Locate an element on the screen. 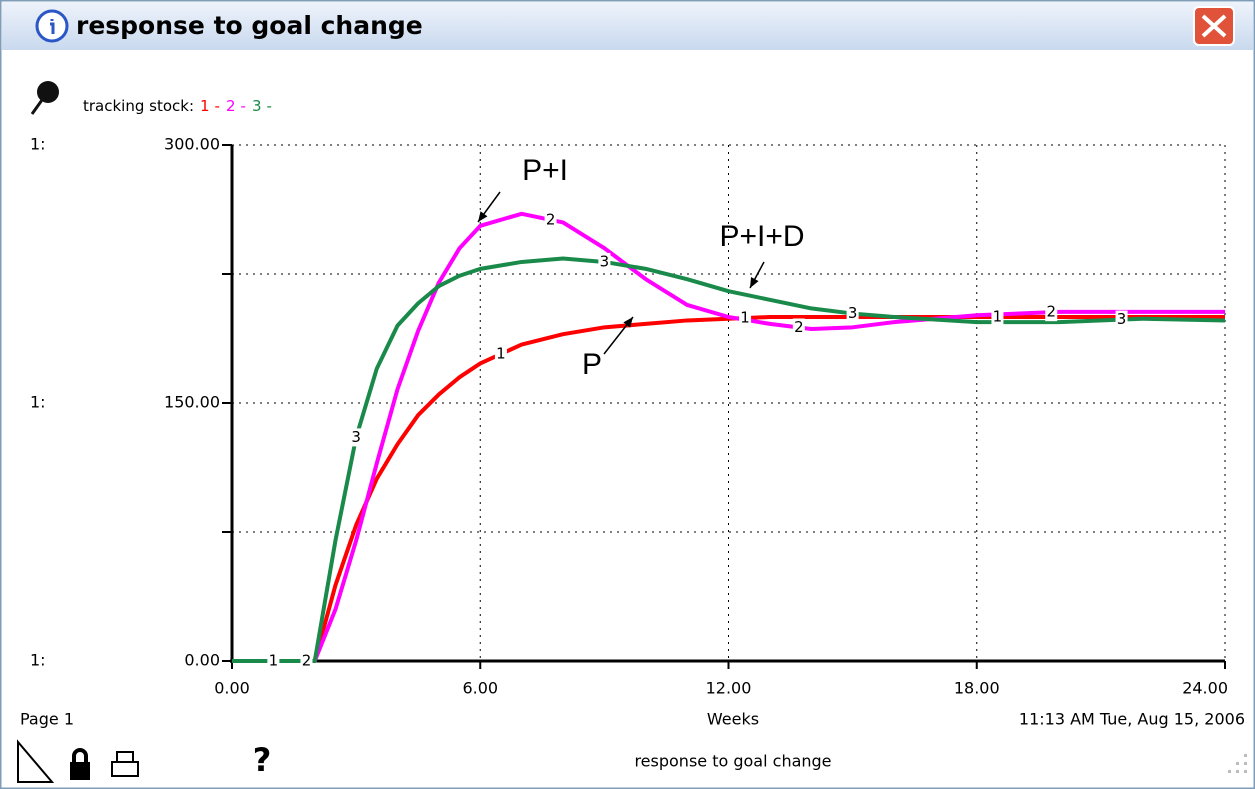 This screenshot has width=1255, height=789. annotation: P+I+D is located at coordinates (761, 236).